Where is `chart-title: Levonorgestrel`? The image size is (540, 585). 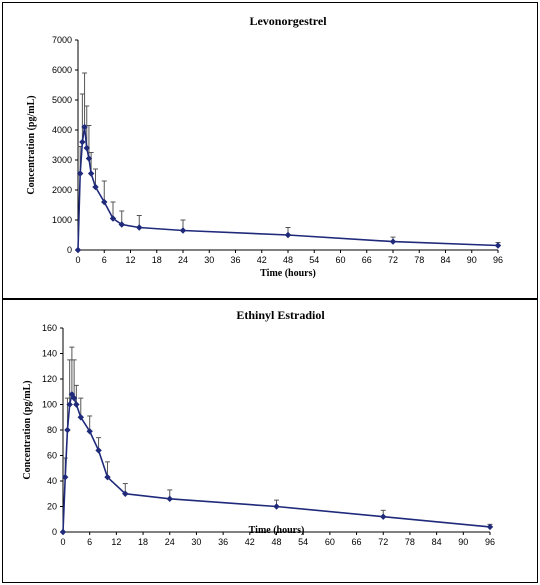 chart-title: Levonorgestrel is located at coordinates (288, 21).